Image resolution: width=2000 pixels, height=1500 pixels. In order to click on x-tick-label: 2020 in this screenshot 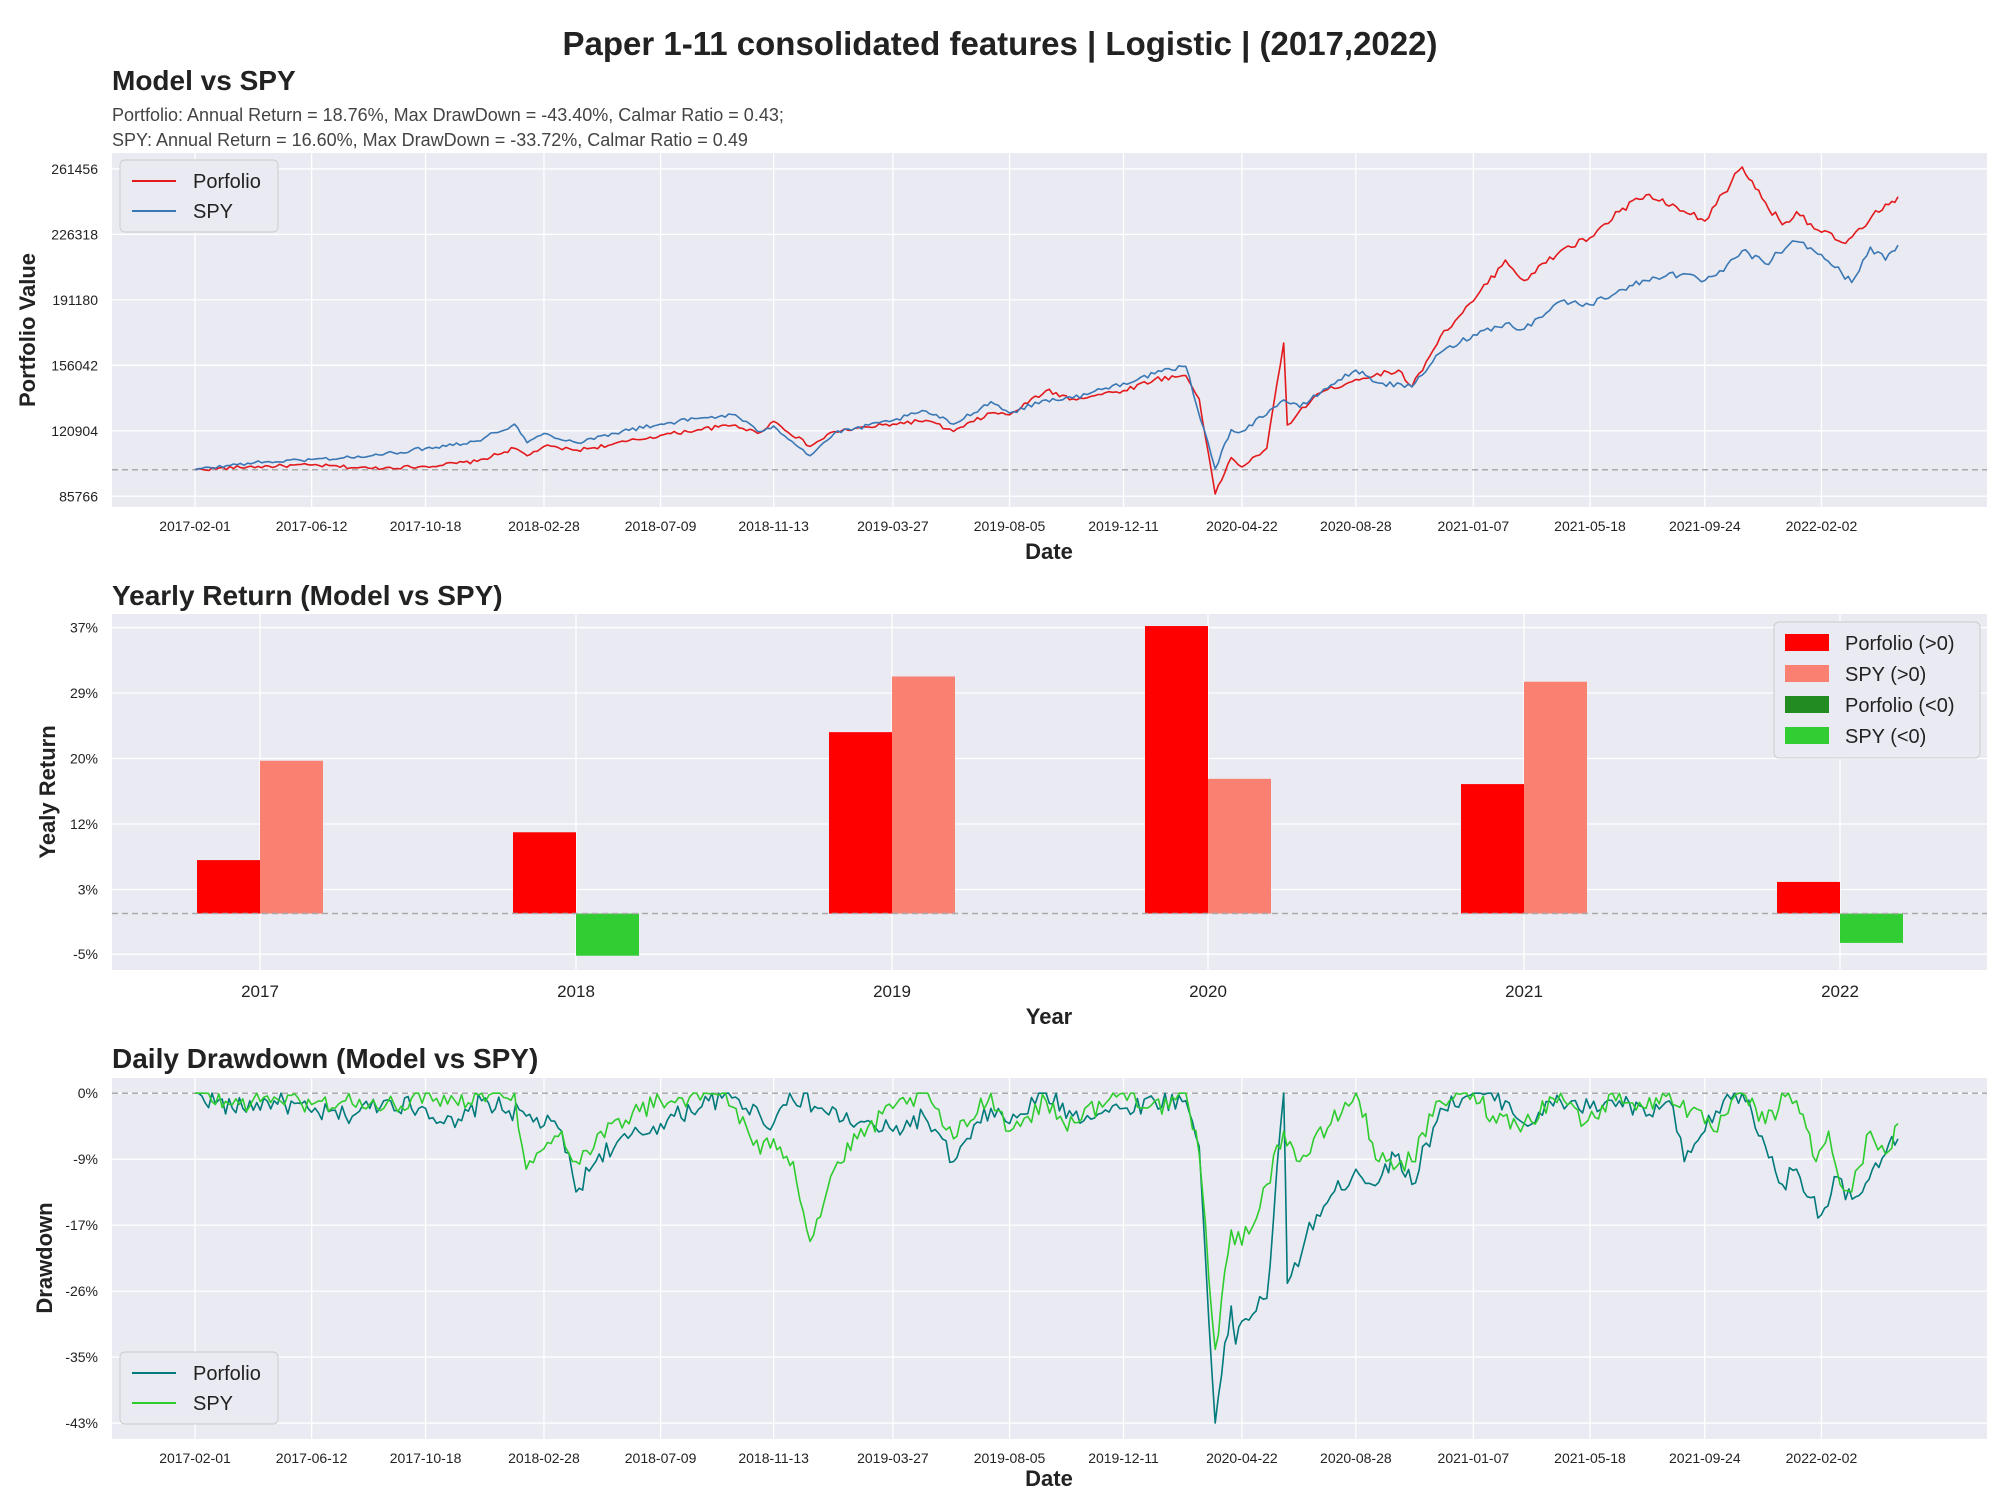, I will do `click(1208, 991)`.